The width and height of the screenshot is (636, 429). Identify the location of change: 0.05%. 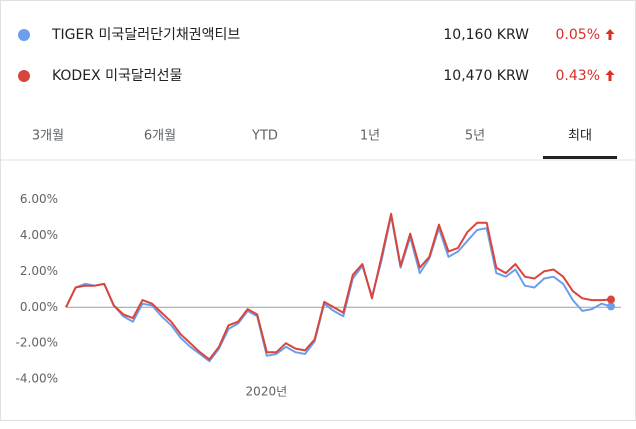
(578, 35).